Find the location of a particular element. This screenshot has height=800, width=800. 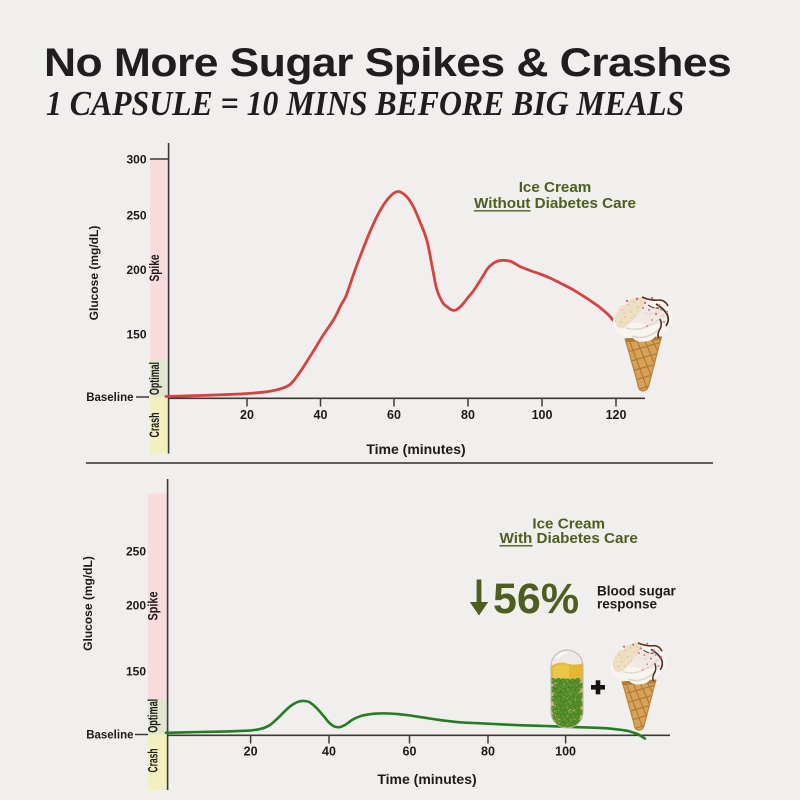

svg-text: 120 is located at coordinates (616, 415).